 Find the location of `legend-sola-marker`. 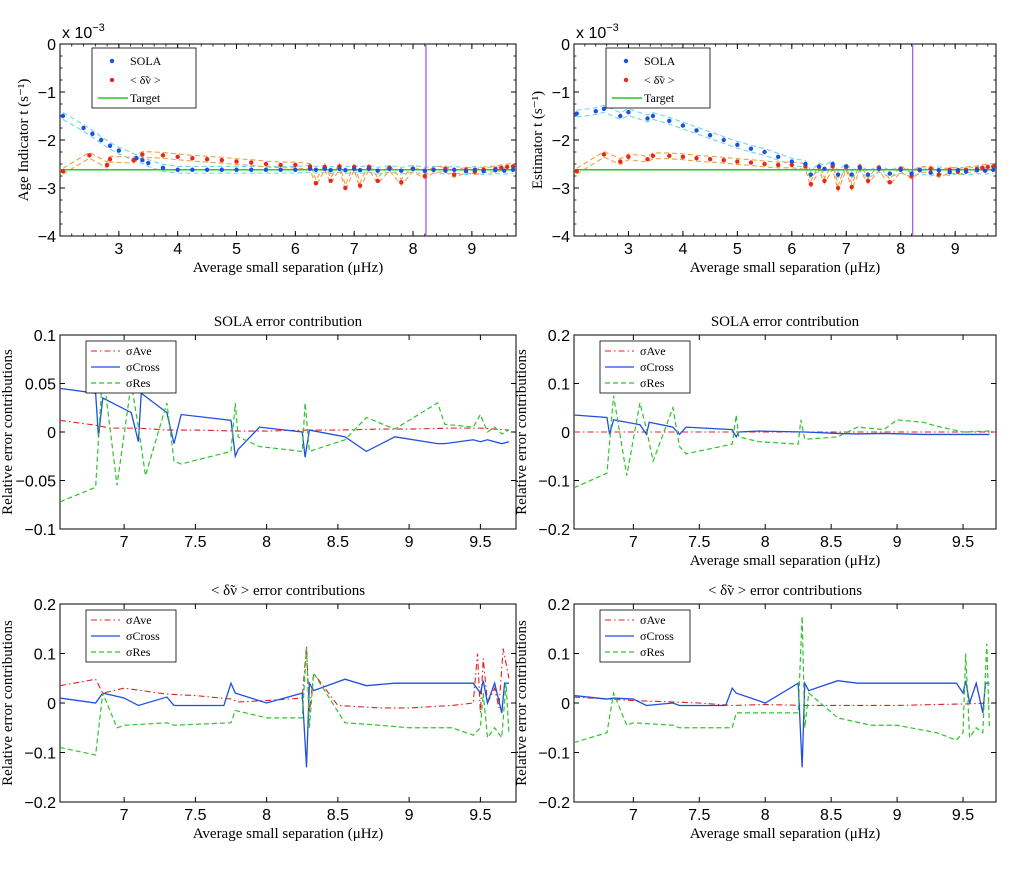

legend-sola-marker is located at coordinates (626, 61).